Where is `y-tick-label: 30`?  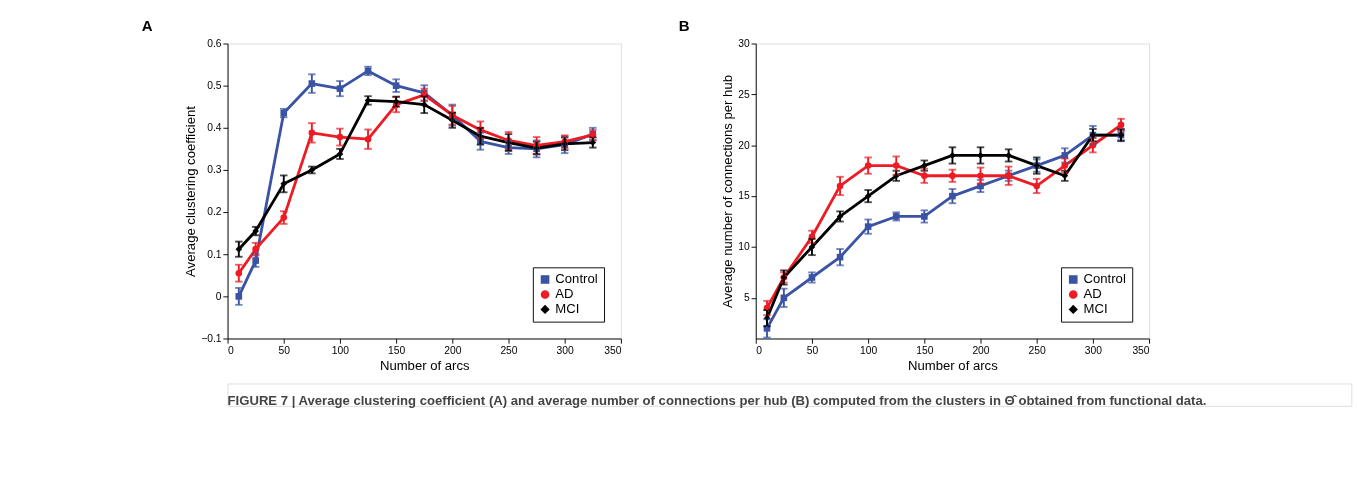 y-tick-label: 30 is located at coordinates (744, 43).